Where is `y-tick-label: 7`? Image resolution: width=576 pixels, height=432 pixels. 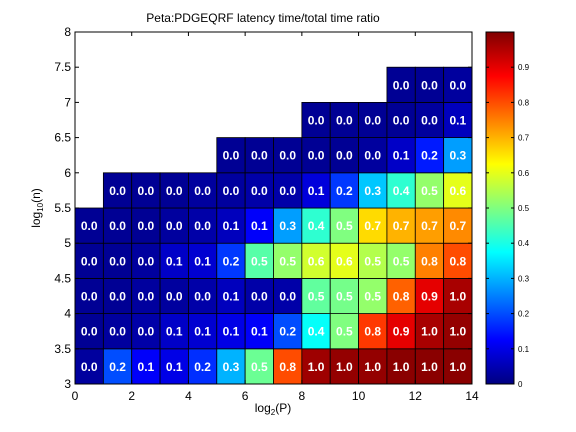 y-tick-label: 7 is located at coordinates (67, 102).